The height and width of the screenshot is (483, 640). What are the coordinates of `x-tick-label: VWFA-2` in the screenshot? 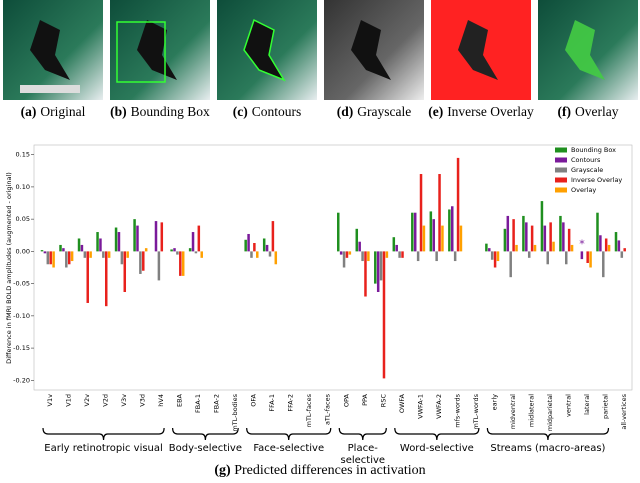 It's located at (439, 406).